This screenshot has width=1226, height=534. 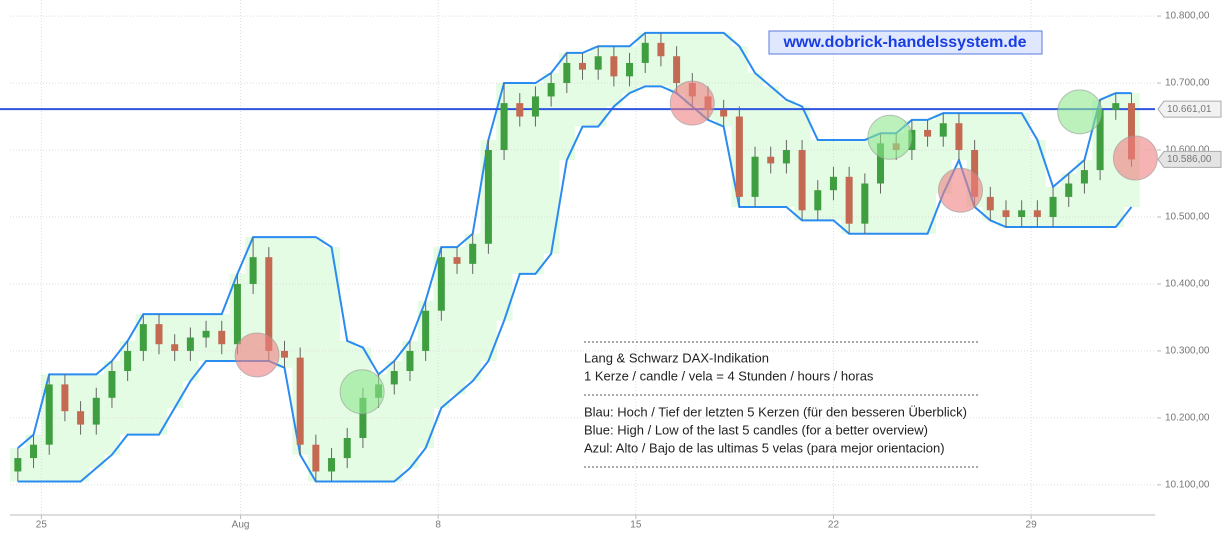 I want to click on price-tag, so click(x=1189, y=109).